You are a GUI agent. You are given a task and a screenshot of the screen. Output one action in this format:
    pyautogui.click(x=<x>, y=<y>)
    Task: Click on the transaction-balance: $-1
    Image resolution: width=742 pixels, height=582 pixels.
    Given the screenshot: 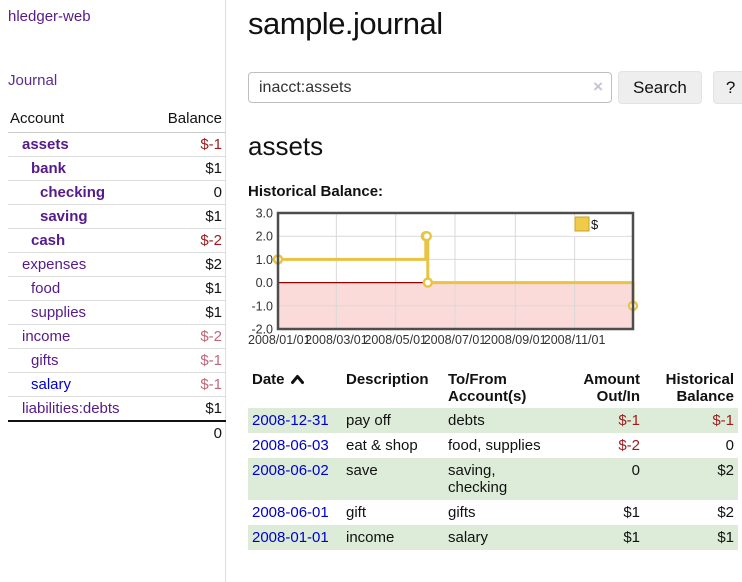 What is the action you would take?
    pyautogui.click(x=723, y=420)
    